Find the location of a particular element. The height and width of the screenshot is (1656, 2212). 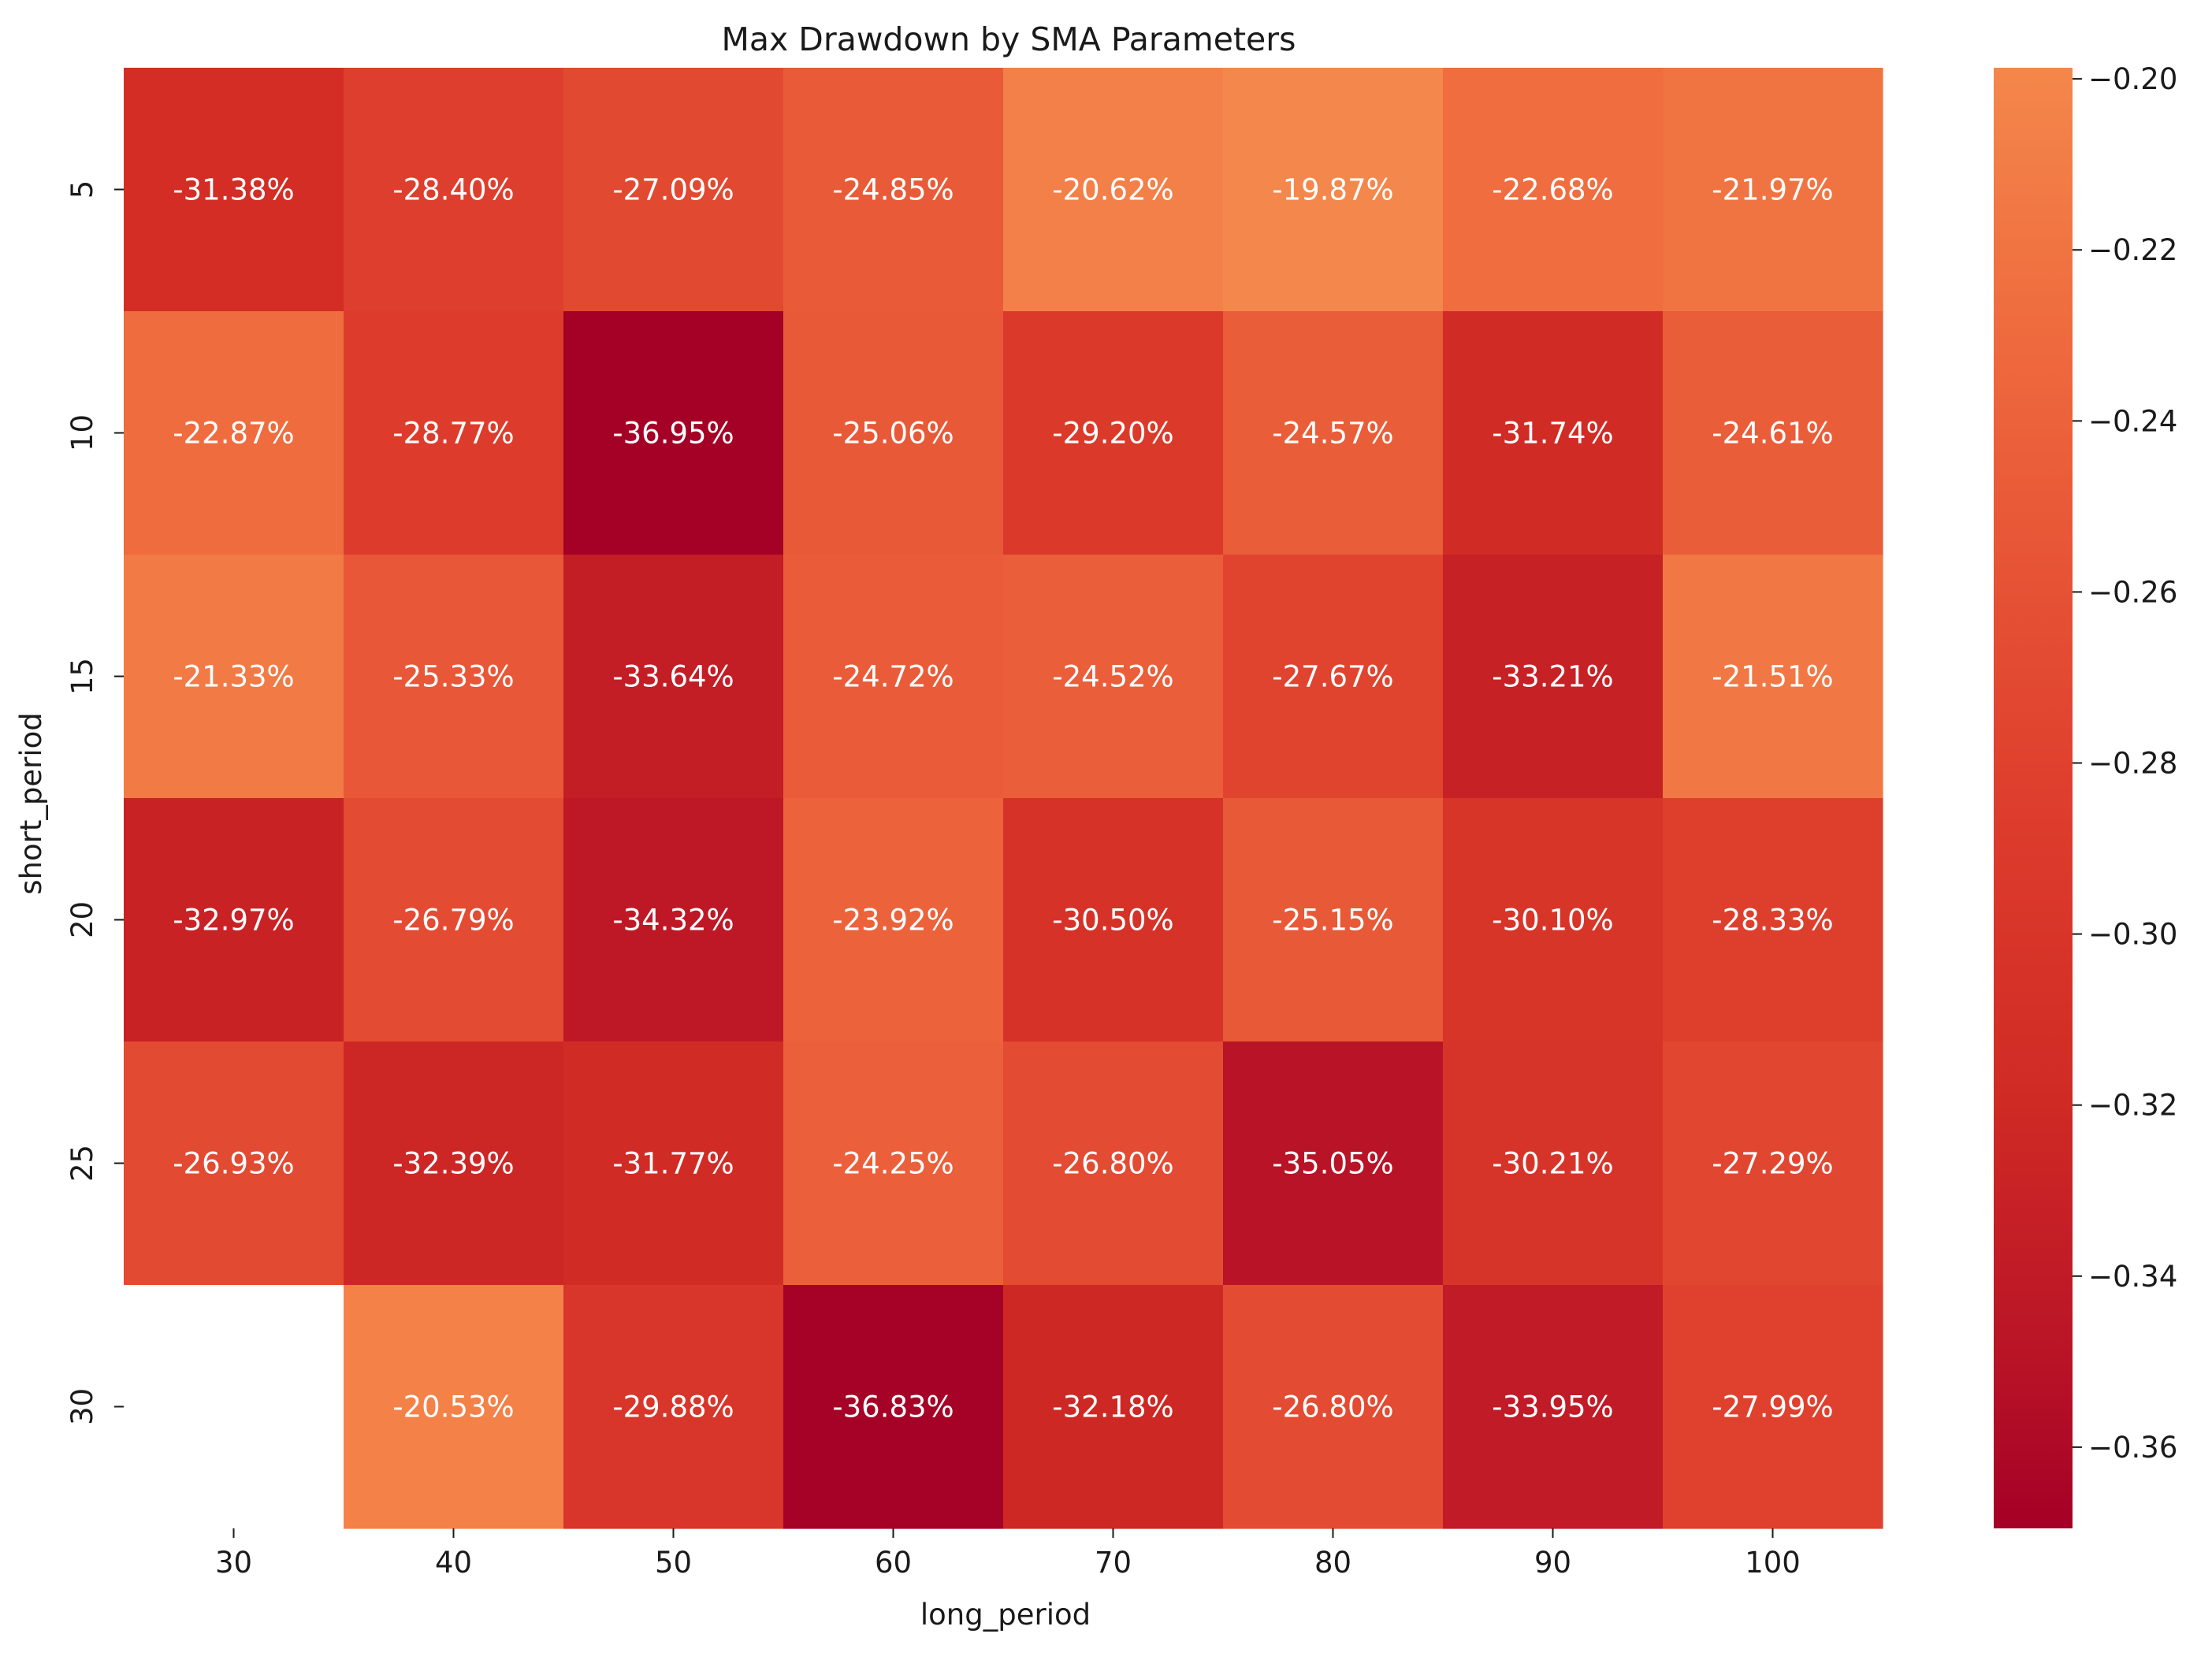

cell-value-label: -30.10% is located at coordinates (1553, 921).